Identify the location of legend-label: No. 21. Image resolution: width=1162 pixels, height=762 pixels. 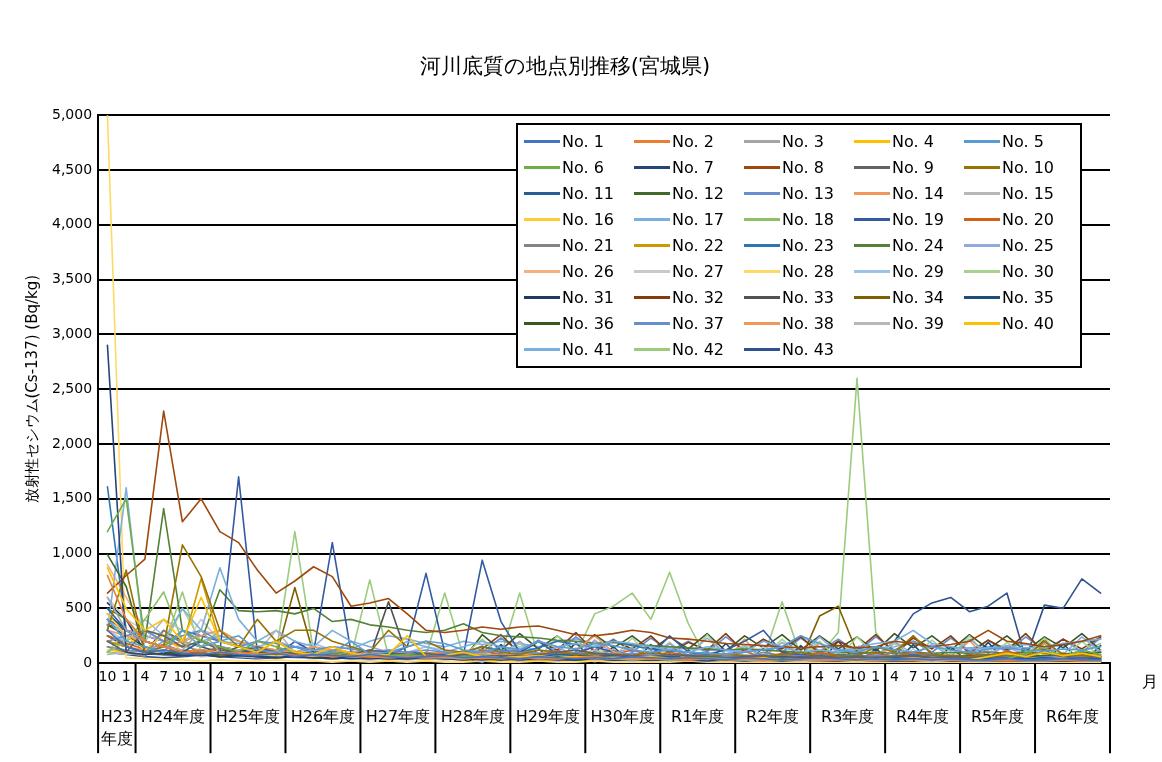
(588, 246).